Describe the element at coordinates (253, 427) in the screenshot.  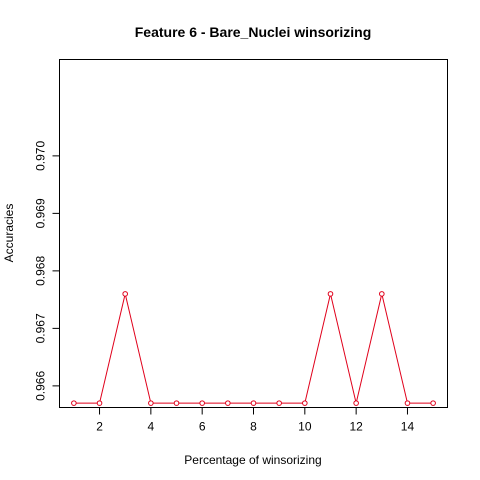
I see `x-tick-label: 8` at that location.